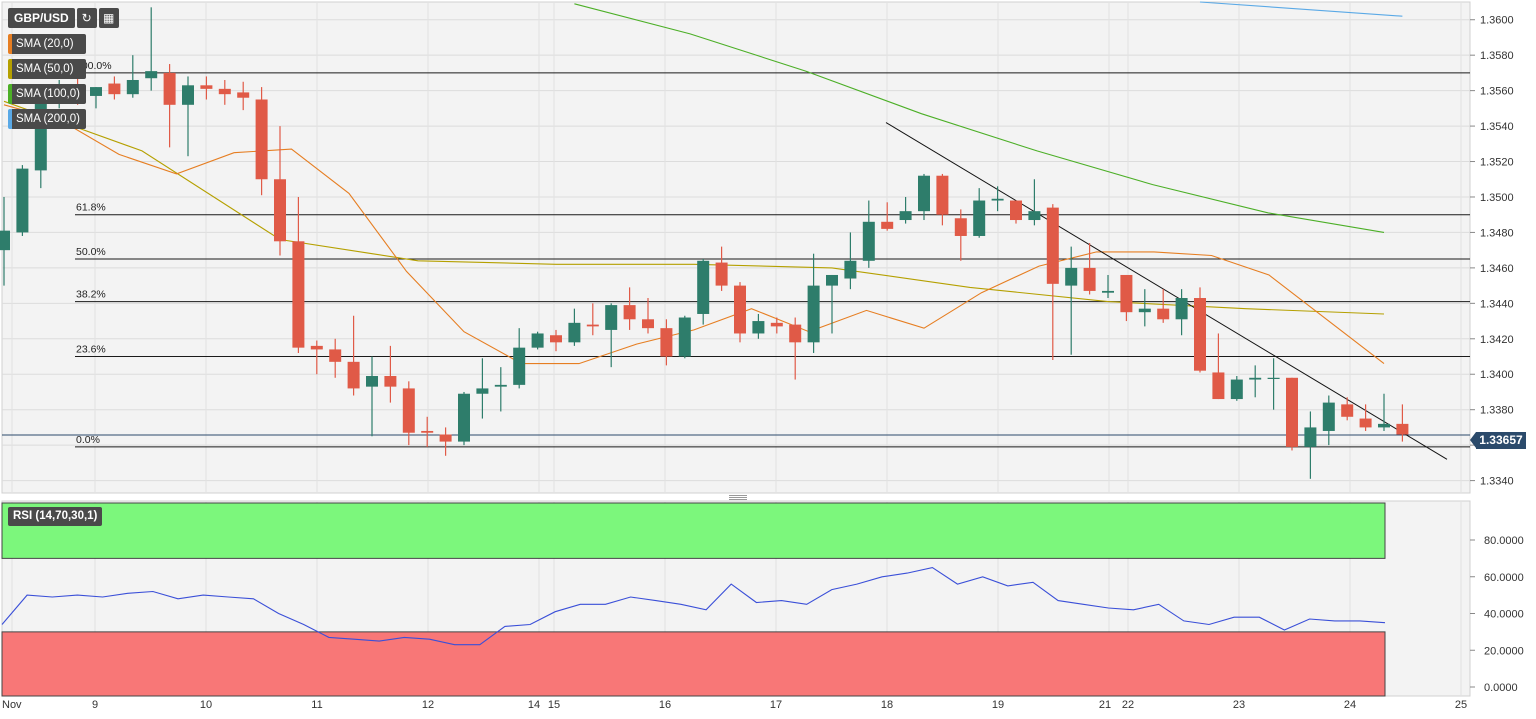 The width and height of the screenshot is (1536, 719). I want to click on time-axis-label: 24, so click(1350, 705).